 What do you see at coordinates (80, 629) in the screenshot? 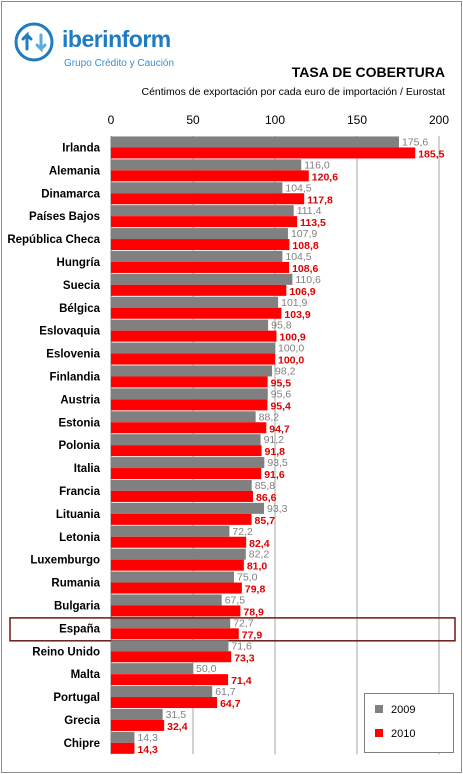
I see `category-label: España` at bounding box center [80, 629].